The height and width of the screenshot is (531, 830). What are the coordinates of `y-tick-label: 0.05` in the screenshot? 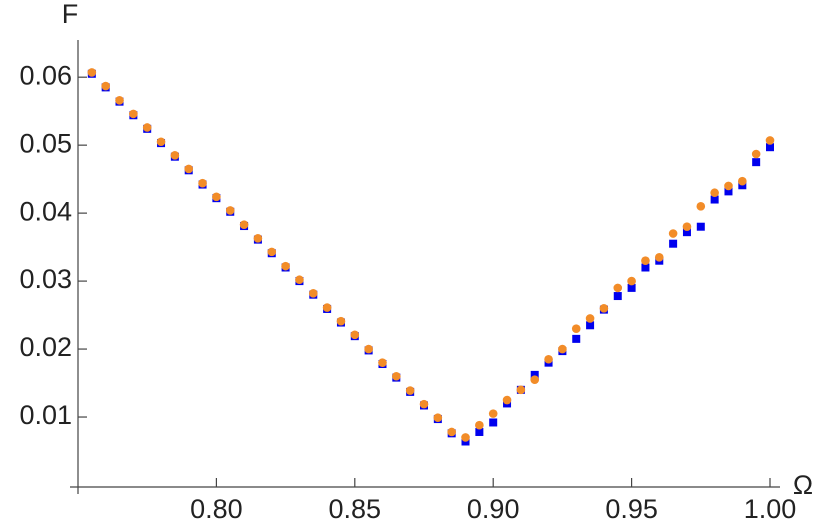 It's located at (45, 143).